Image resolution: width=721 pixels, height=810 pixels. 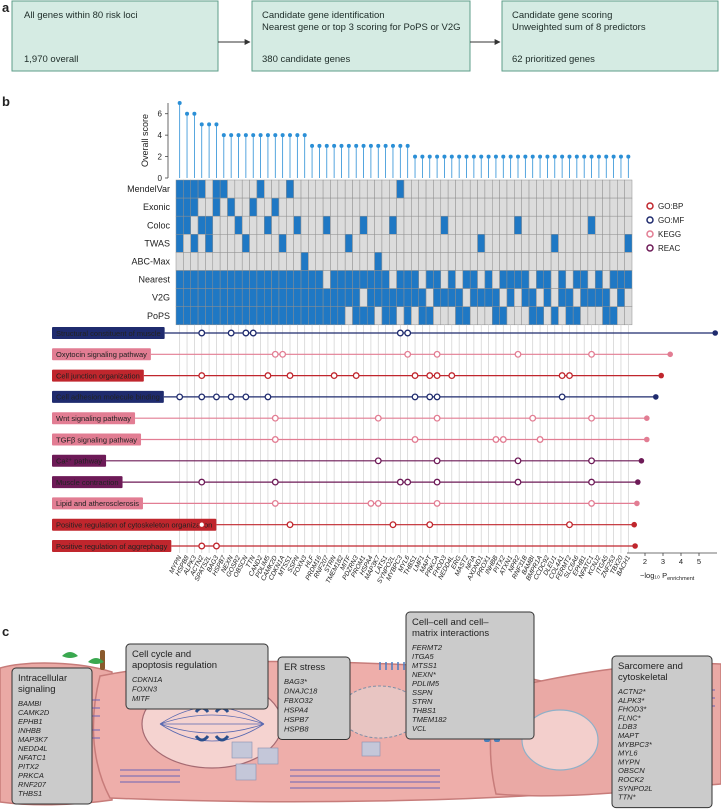 What do you see at coordinates (427, 647) in the screenshot?
I see `gene-name: FERMT2` at bounding box center [427, 647].